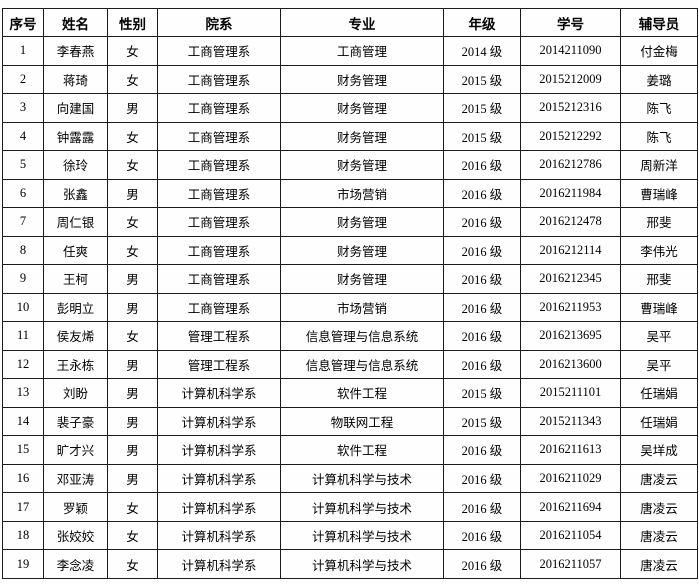 This screenshot has height=584, width=699. Describe the element at coordinates (23, 564) in the screenshot. I see `cell-index: 19` at that location.